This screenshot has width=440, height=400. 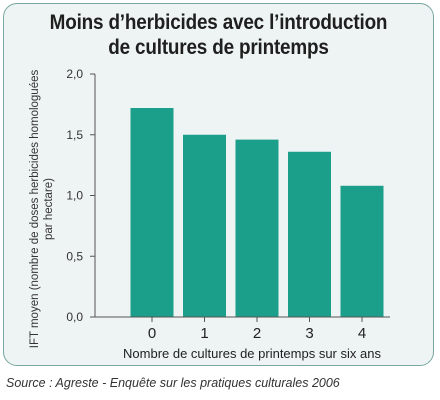 I want to click on chart-title-line-1: Moins d’herbicides avec l’introduction, so click(x=218, y=22).